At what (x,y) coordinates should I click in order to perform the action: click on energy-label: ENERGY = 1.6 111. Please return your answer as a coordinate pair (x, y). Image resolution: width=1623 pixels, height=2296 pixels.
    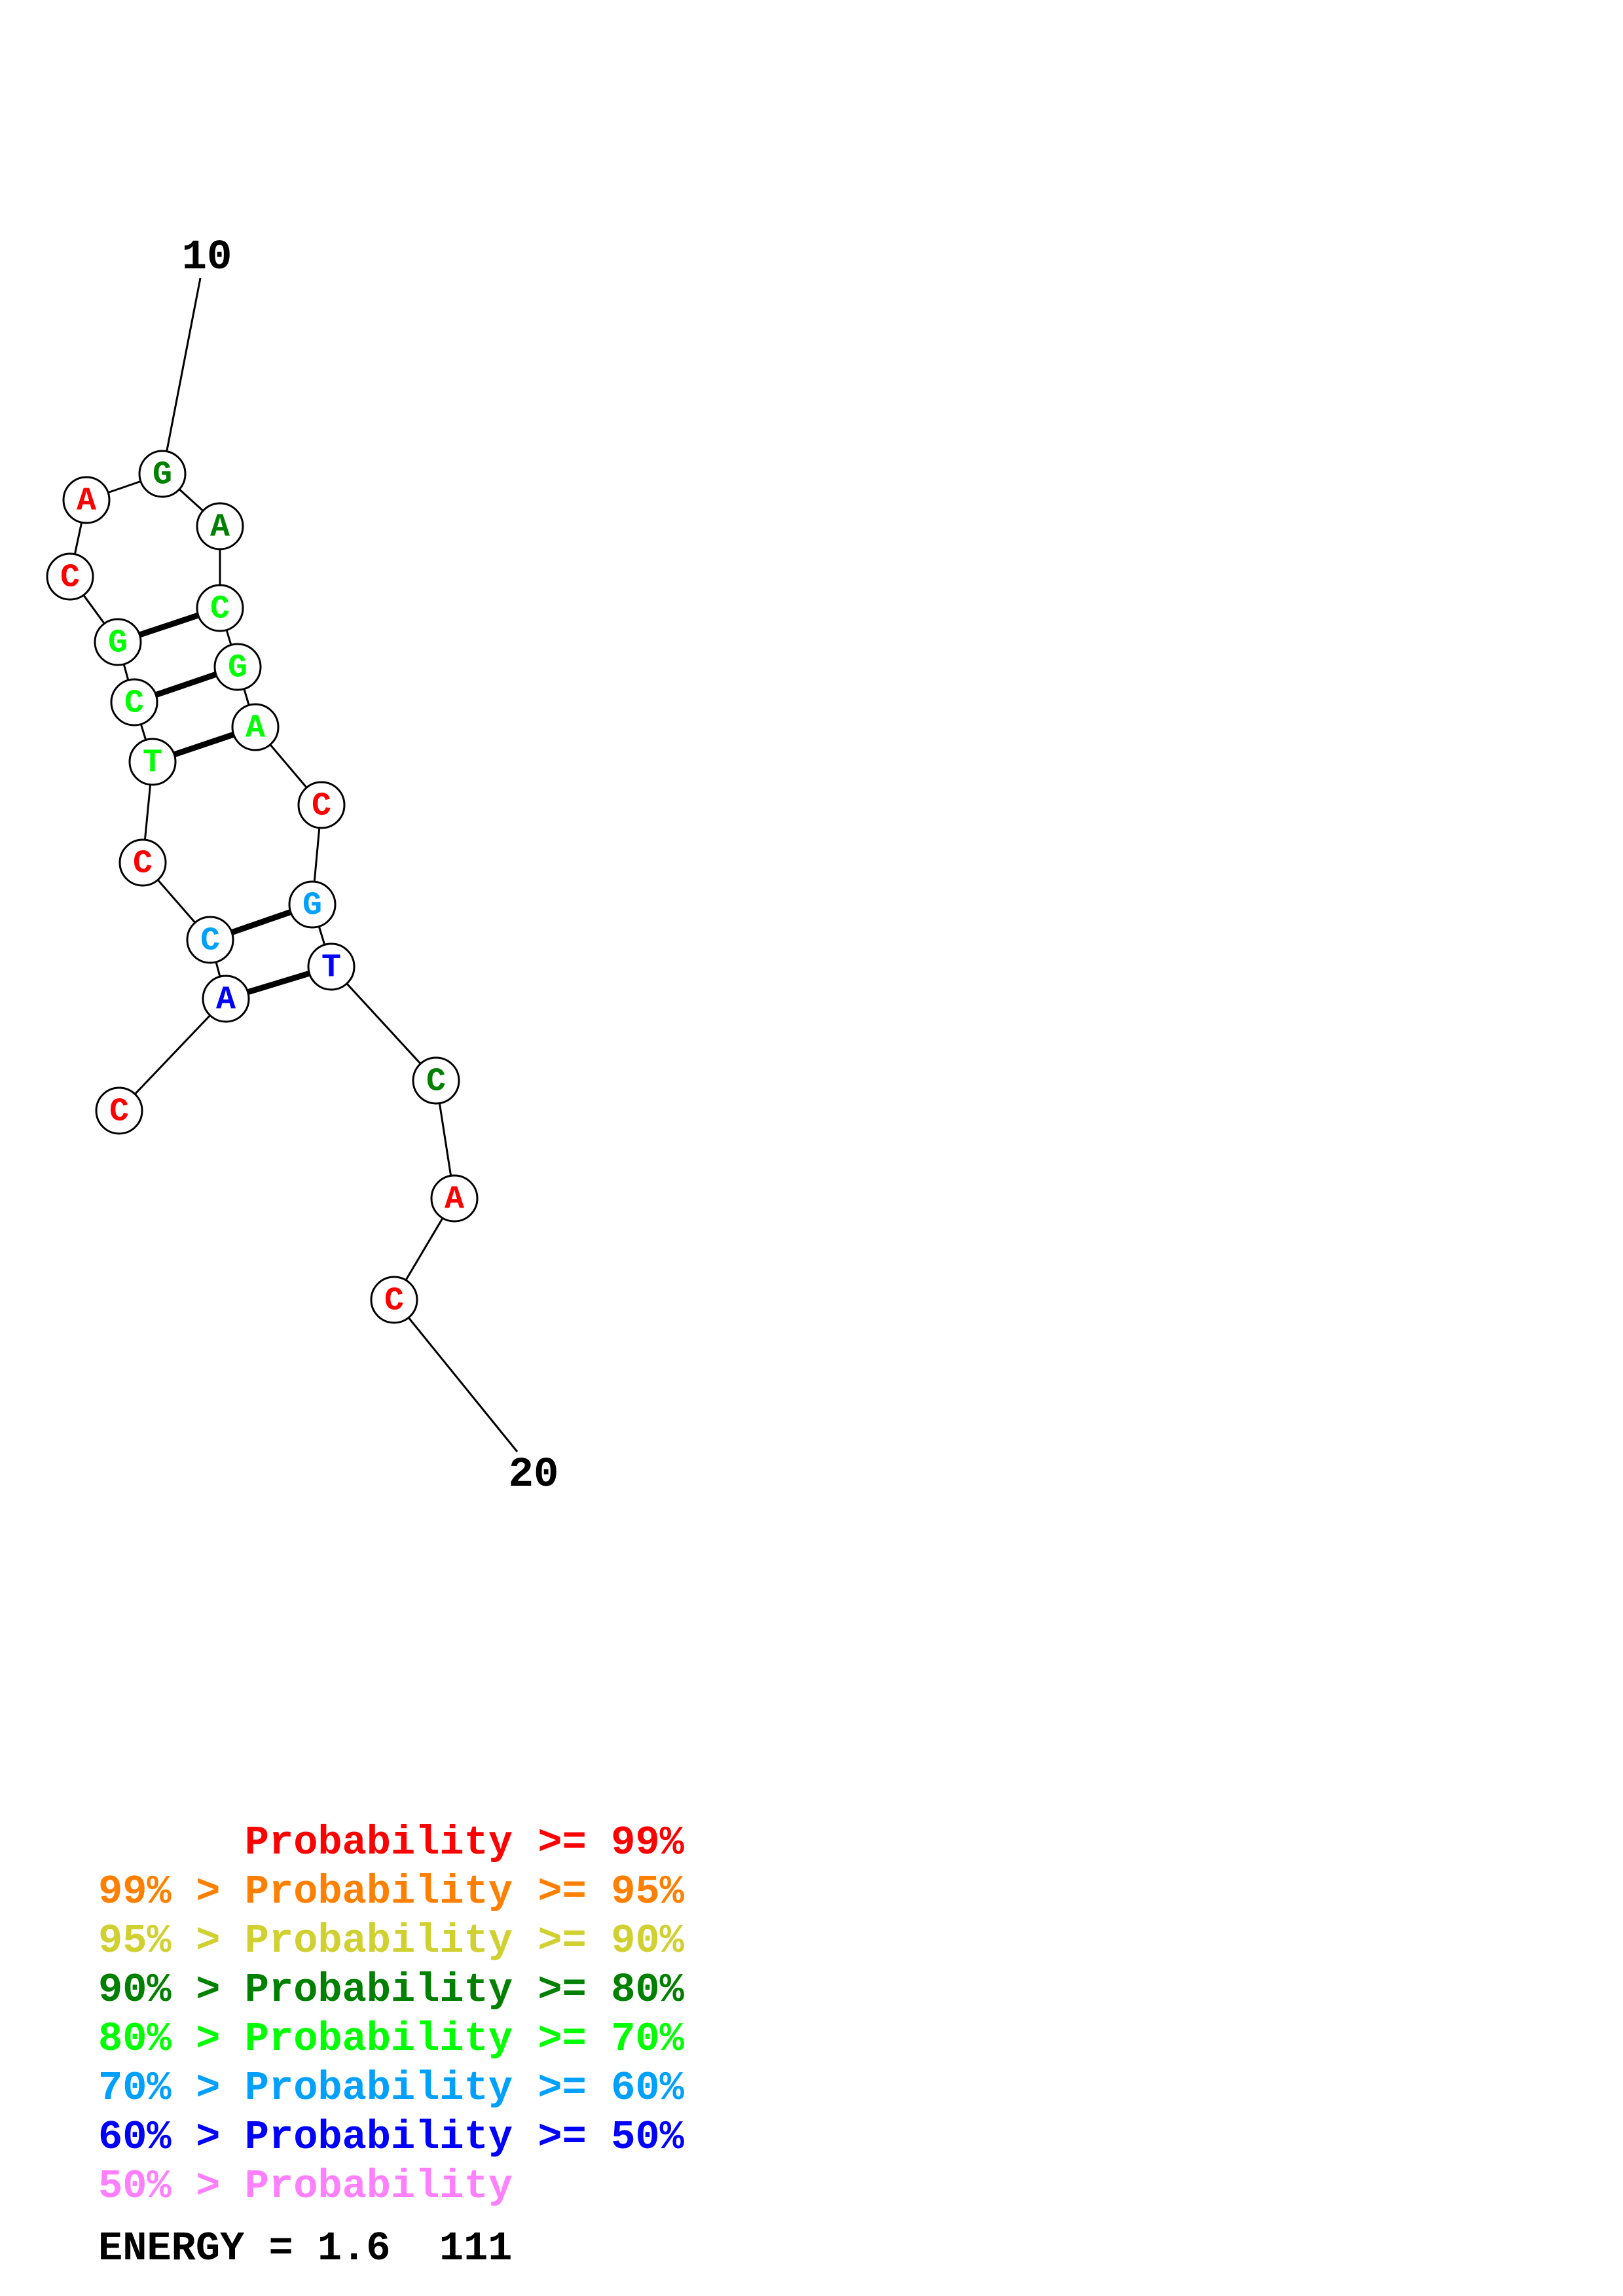
    Looking at the image, I should click on (305, 2248).